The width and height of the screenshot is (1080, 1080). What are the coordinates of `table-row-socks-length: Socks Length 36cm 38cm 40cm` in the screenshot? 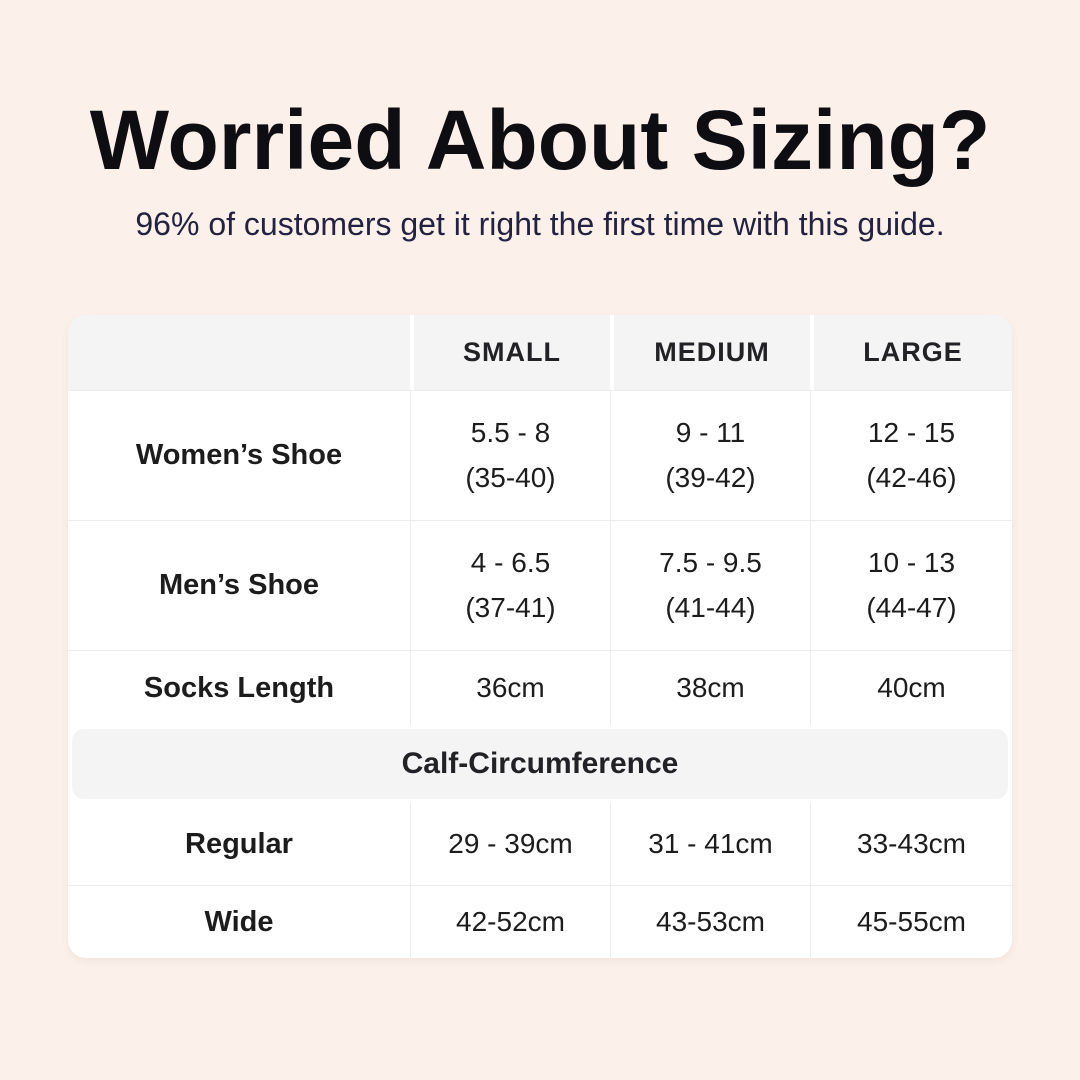 It's located at (540, 687).